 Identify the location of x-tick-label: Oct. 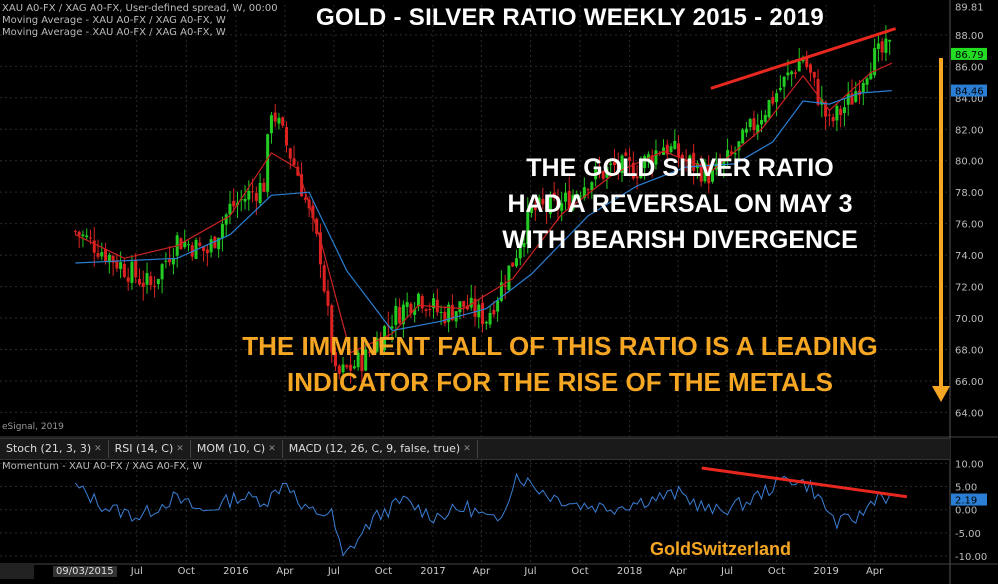
(580, 571).